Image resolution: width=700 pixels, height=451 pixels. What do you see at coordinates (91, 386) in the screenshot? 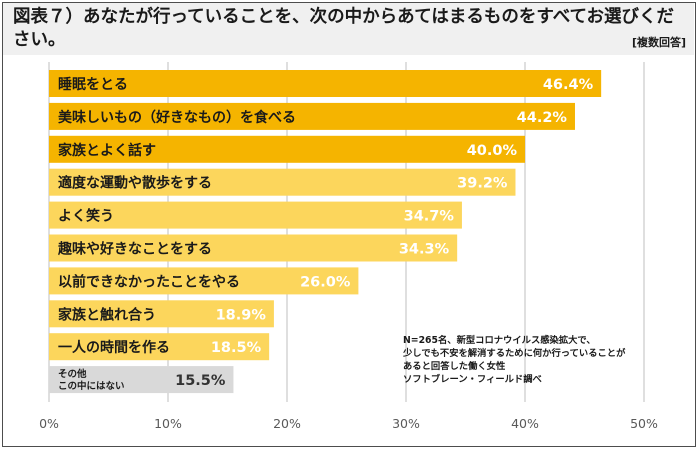
I see `category-label: この中にはない` at bounding box center [91, 386].